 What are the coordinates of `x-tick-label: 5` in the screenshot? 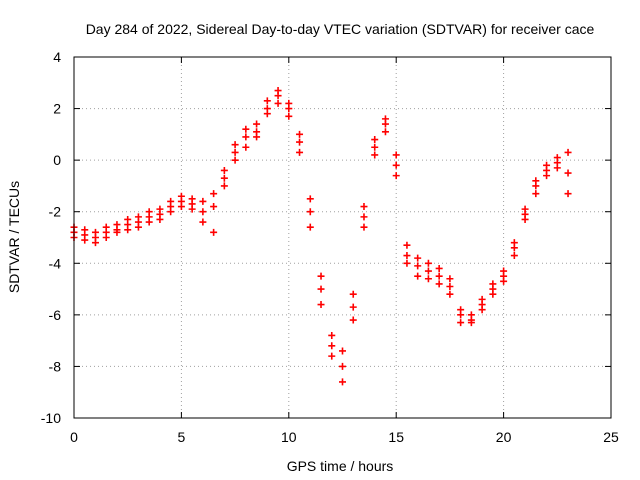 It's located at (182, 437).